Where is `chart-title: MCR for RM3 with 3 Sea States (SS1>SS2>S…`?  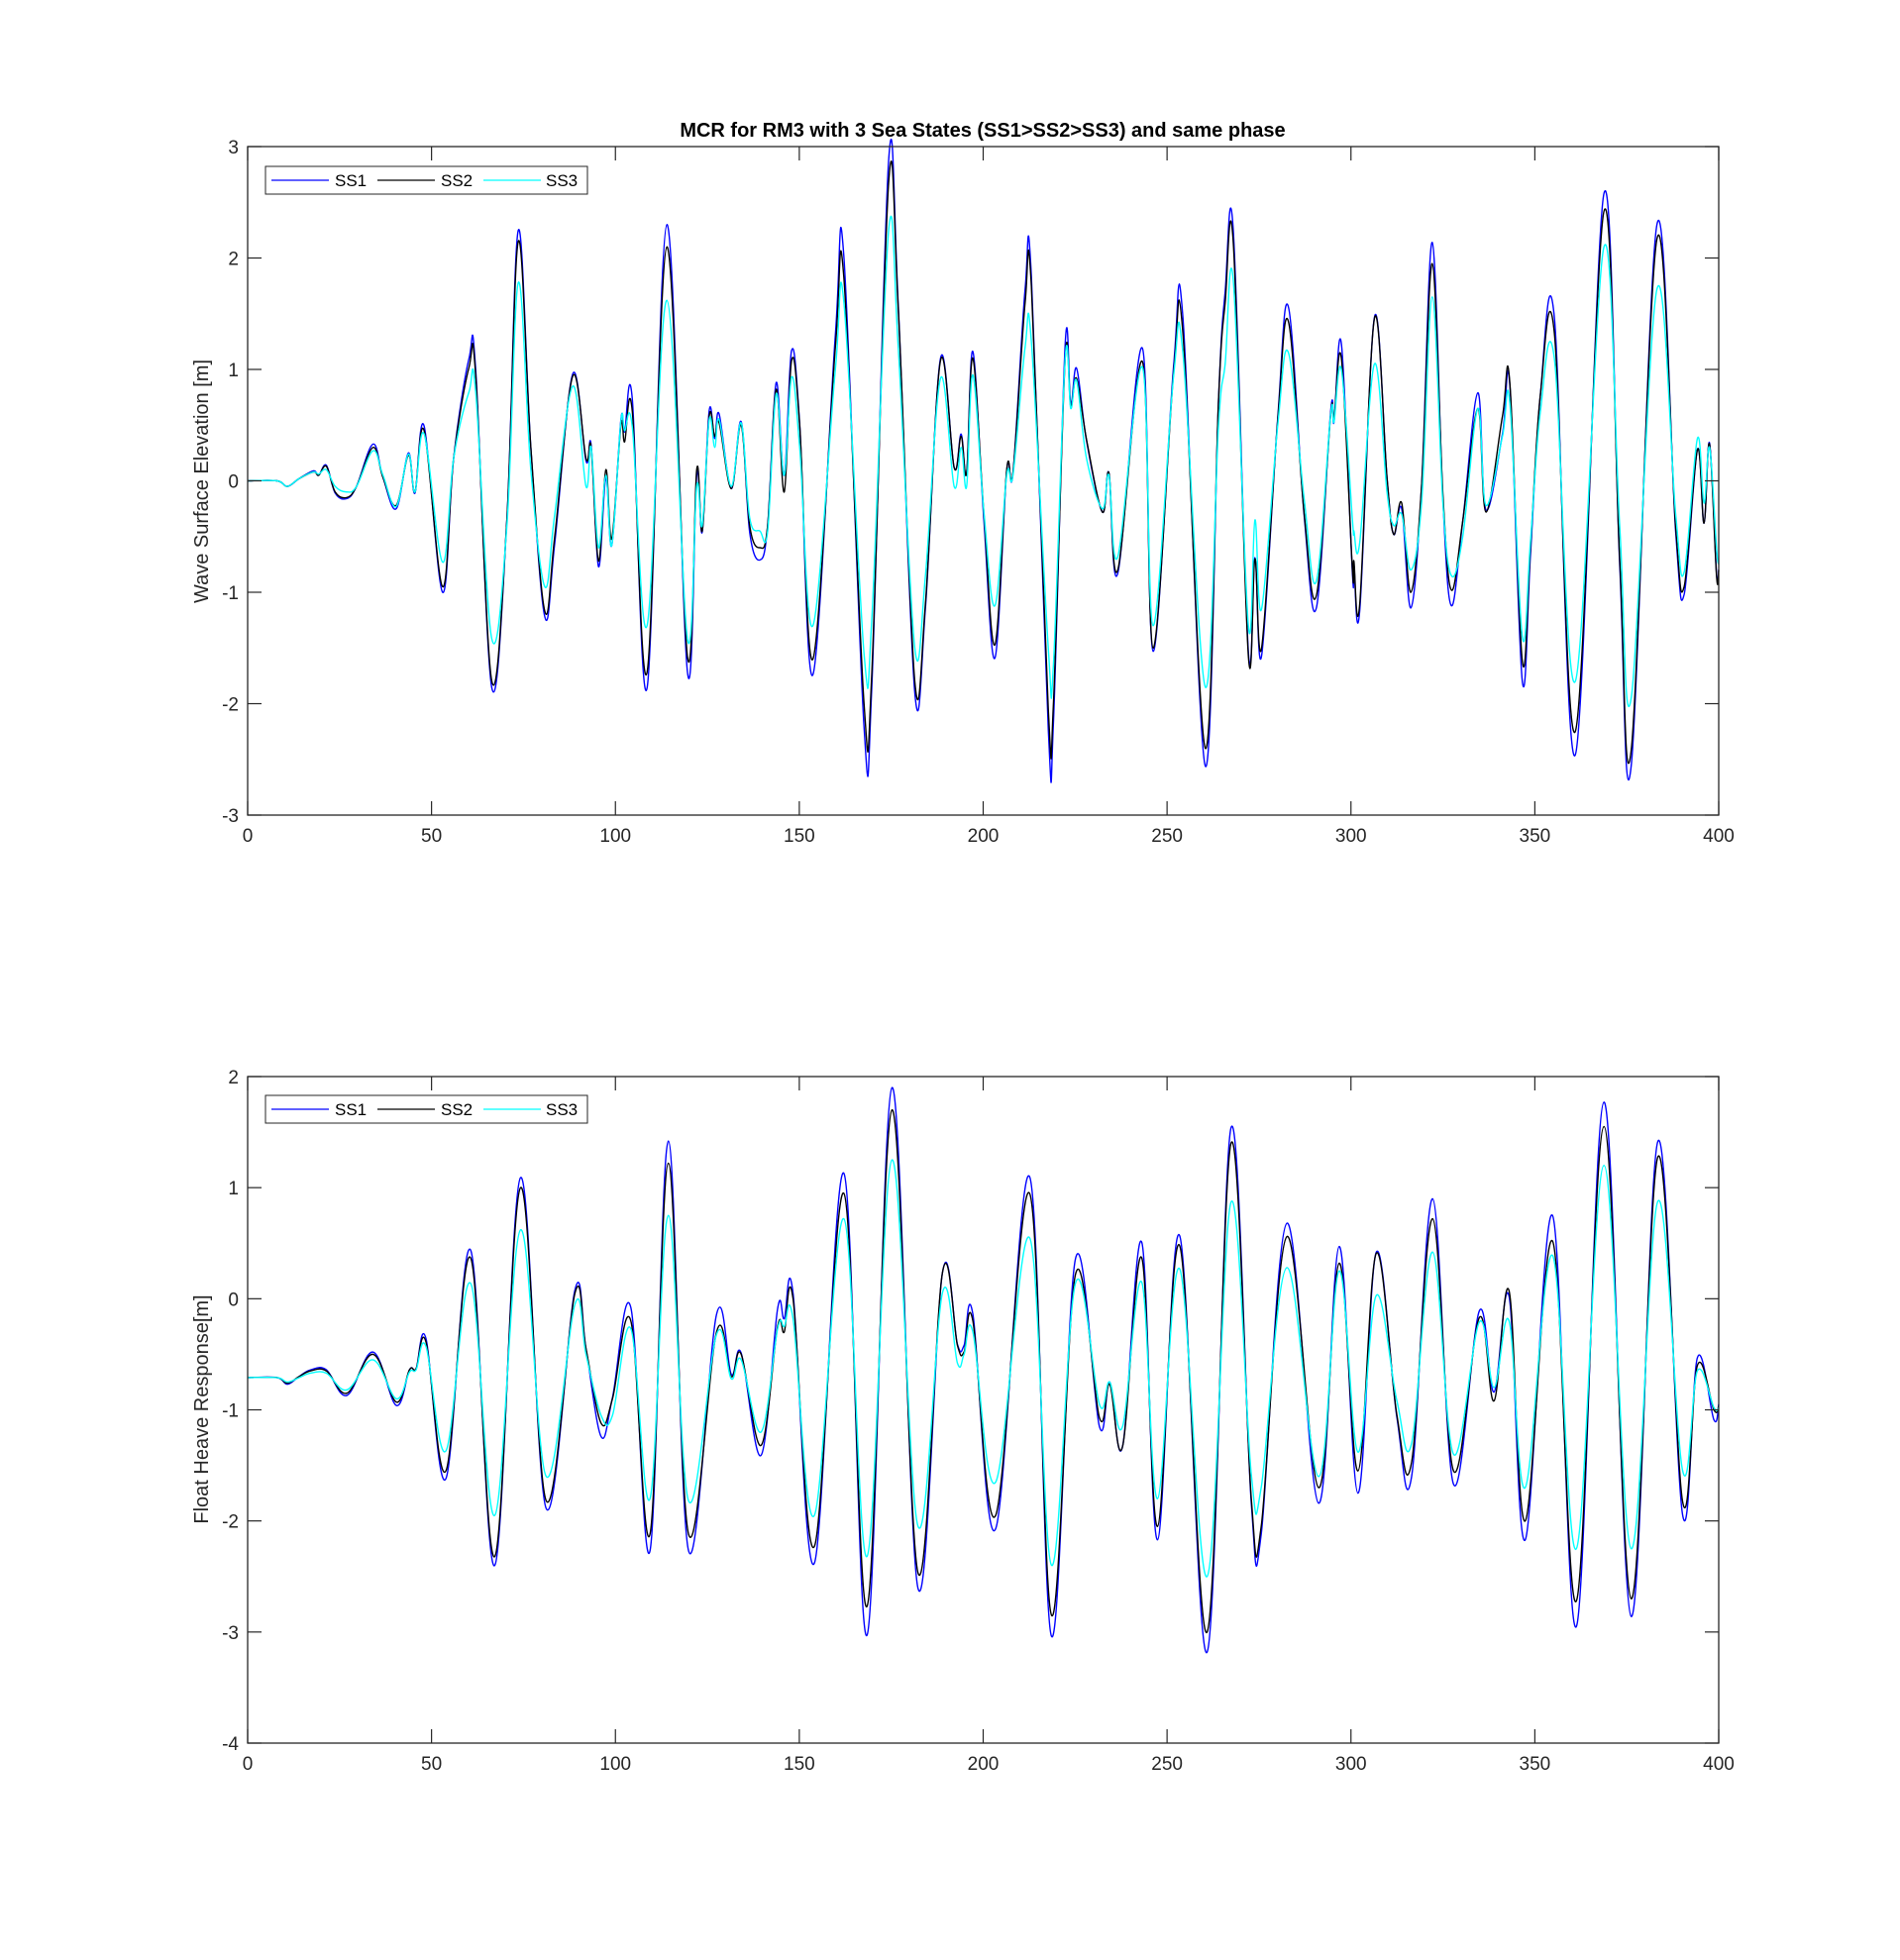 chart-title: MCR for RM3 with 3 Sea States (SS1>SS2>S… is located at coordinates (982, 131).